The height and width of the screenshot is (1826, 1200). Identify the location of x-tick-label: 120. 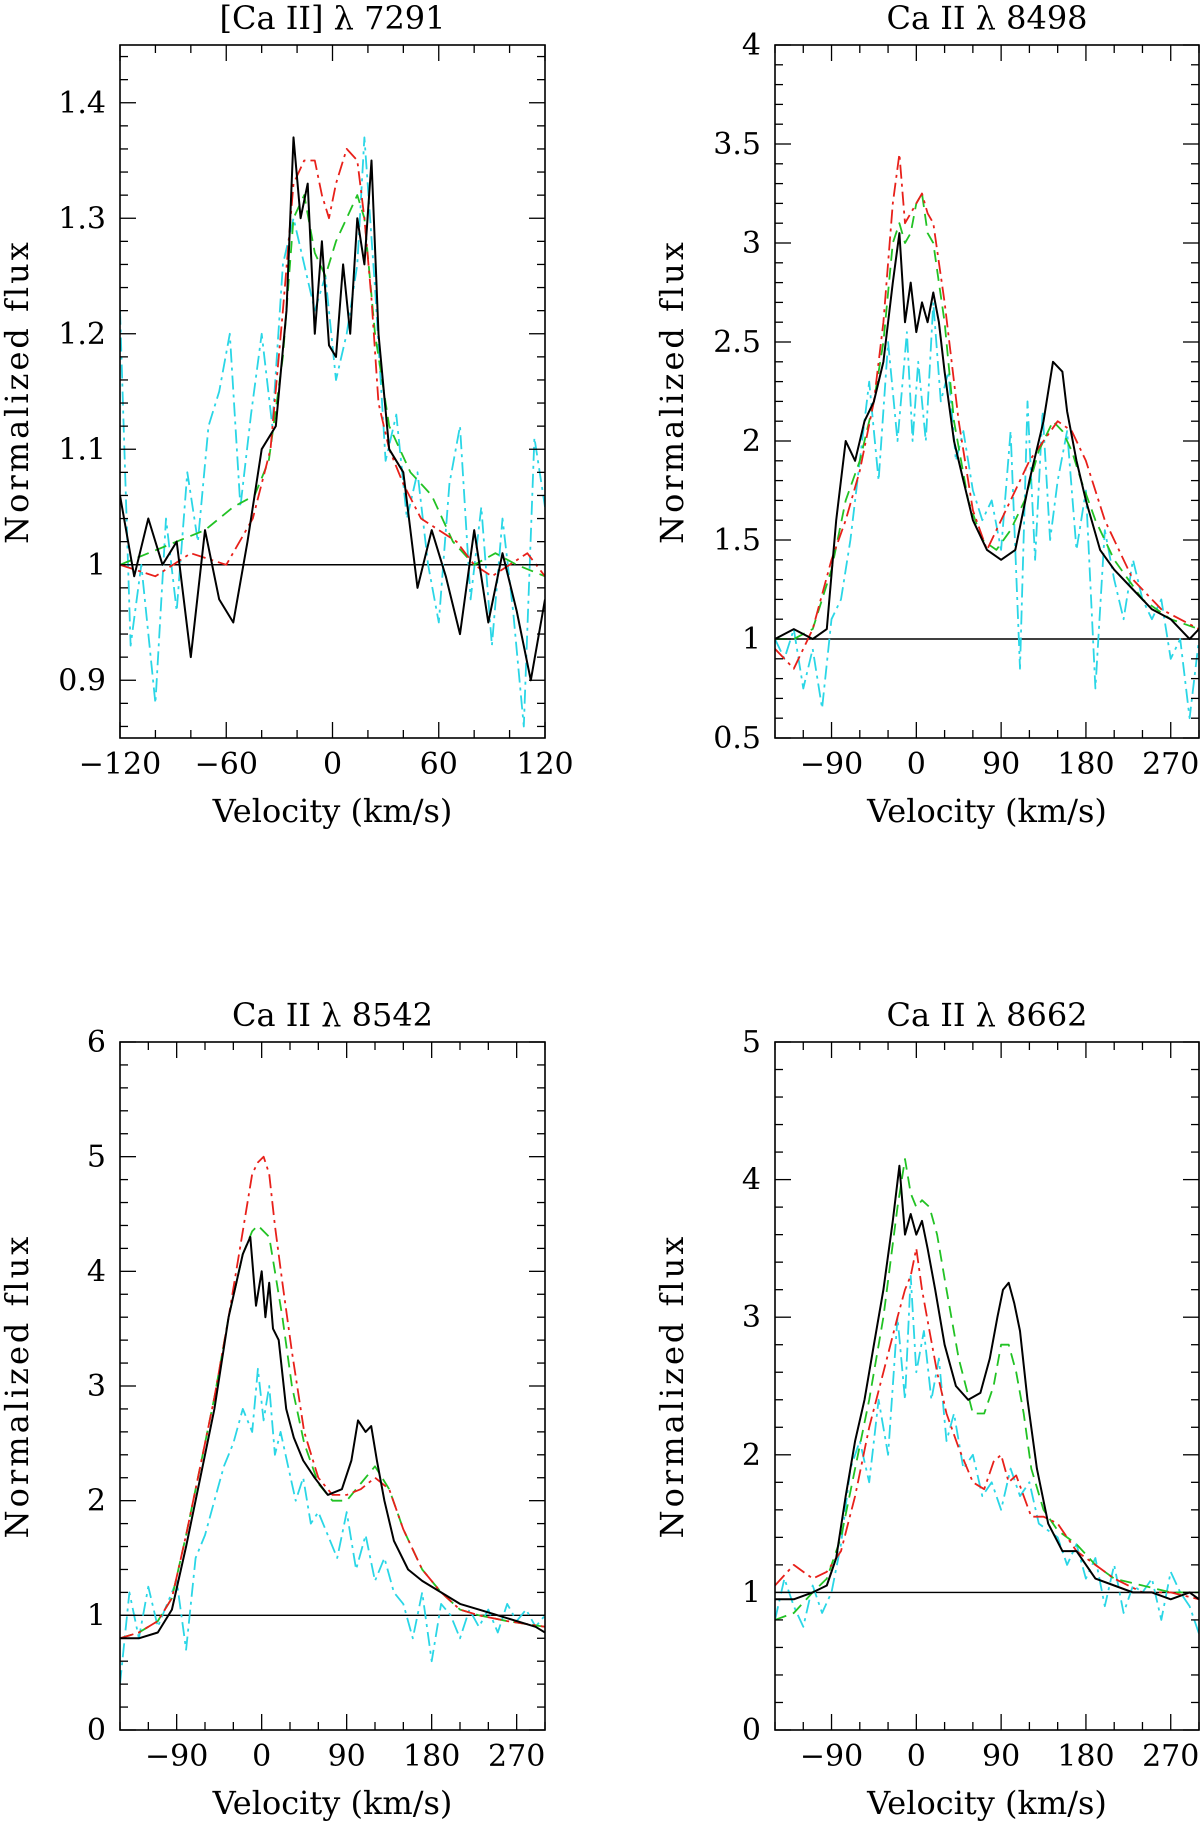
(544, 764).